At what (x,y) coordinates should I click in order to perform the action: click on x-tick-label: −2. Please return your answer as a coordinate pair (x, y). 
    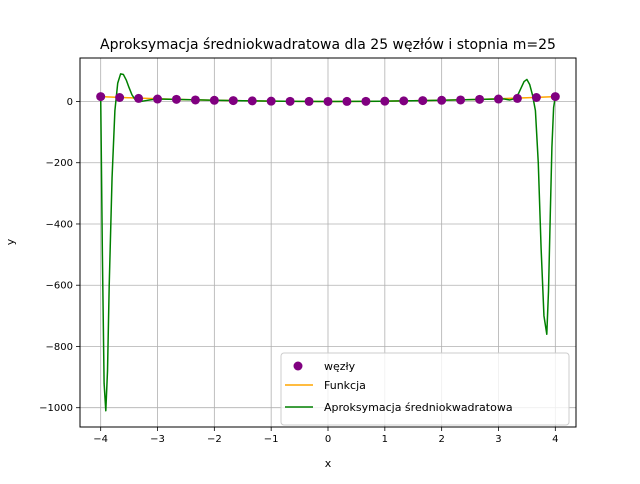
    Looking at the image, I should click on (214, 439).